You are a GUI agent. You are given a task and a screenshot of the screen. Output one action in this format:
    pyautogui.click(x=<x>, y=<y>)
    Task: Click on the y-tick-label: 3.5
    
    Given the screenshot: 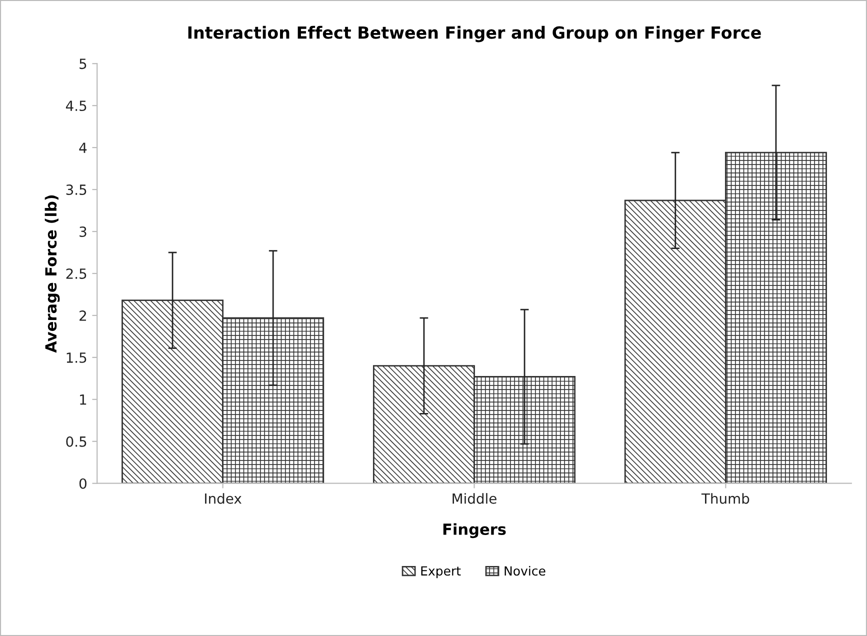 What is the action you would take?
    pyautogui.click(x=76, y=189)
    